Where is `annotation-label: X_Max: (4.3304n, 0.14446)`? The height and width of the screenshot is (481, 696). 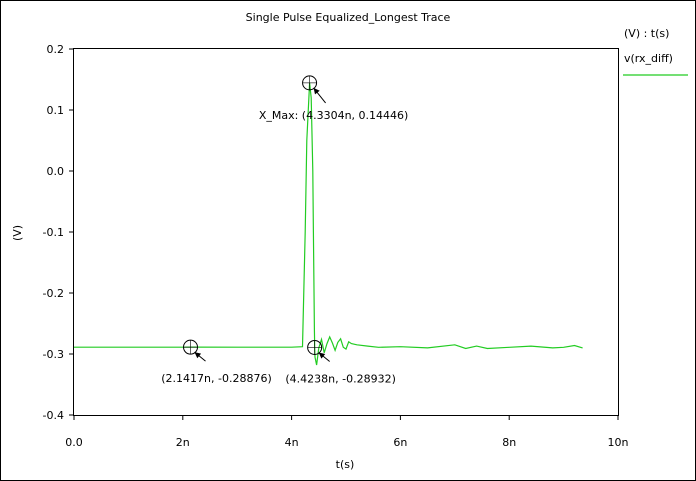 annotation-label: X_Max: (4.3304n, 0.14446) is located at coordinates (334, 115).